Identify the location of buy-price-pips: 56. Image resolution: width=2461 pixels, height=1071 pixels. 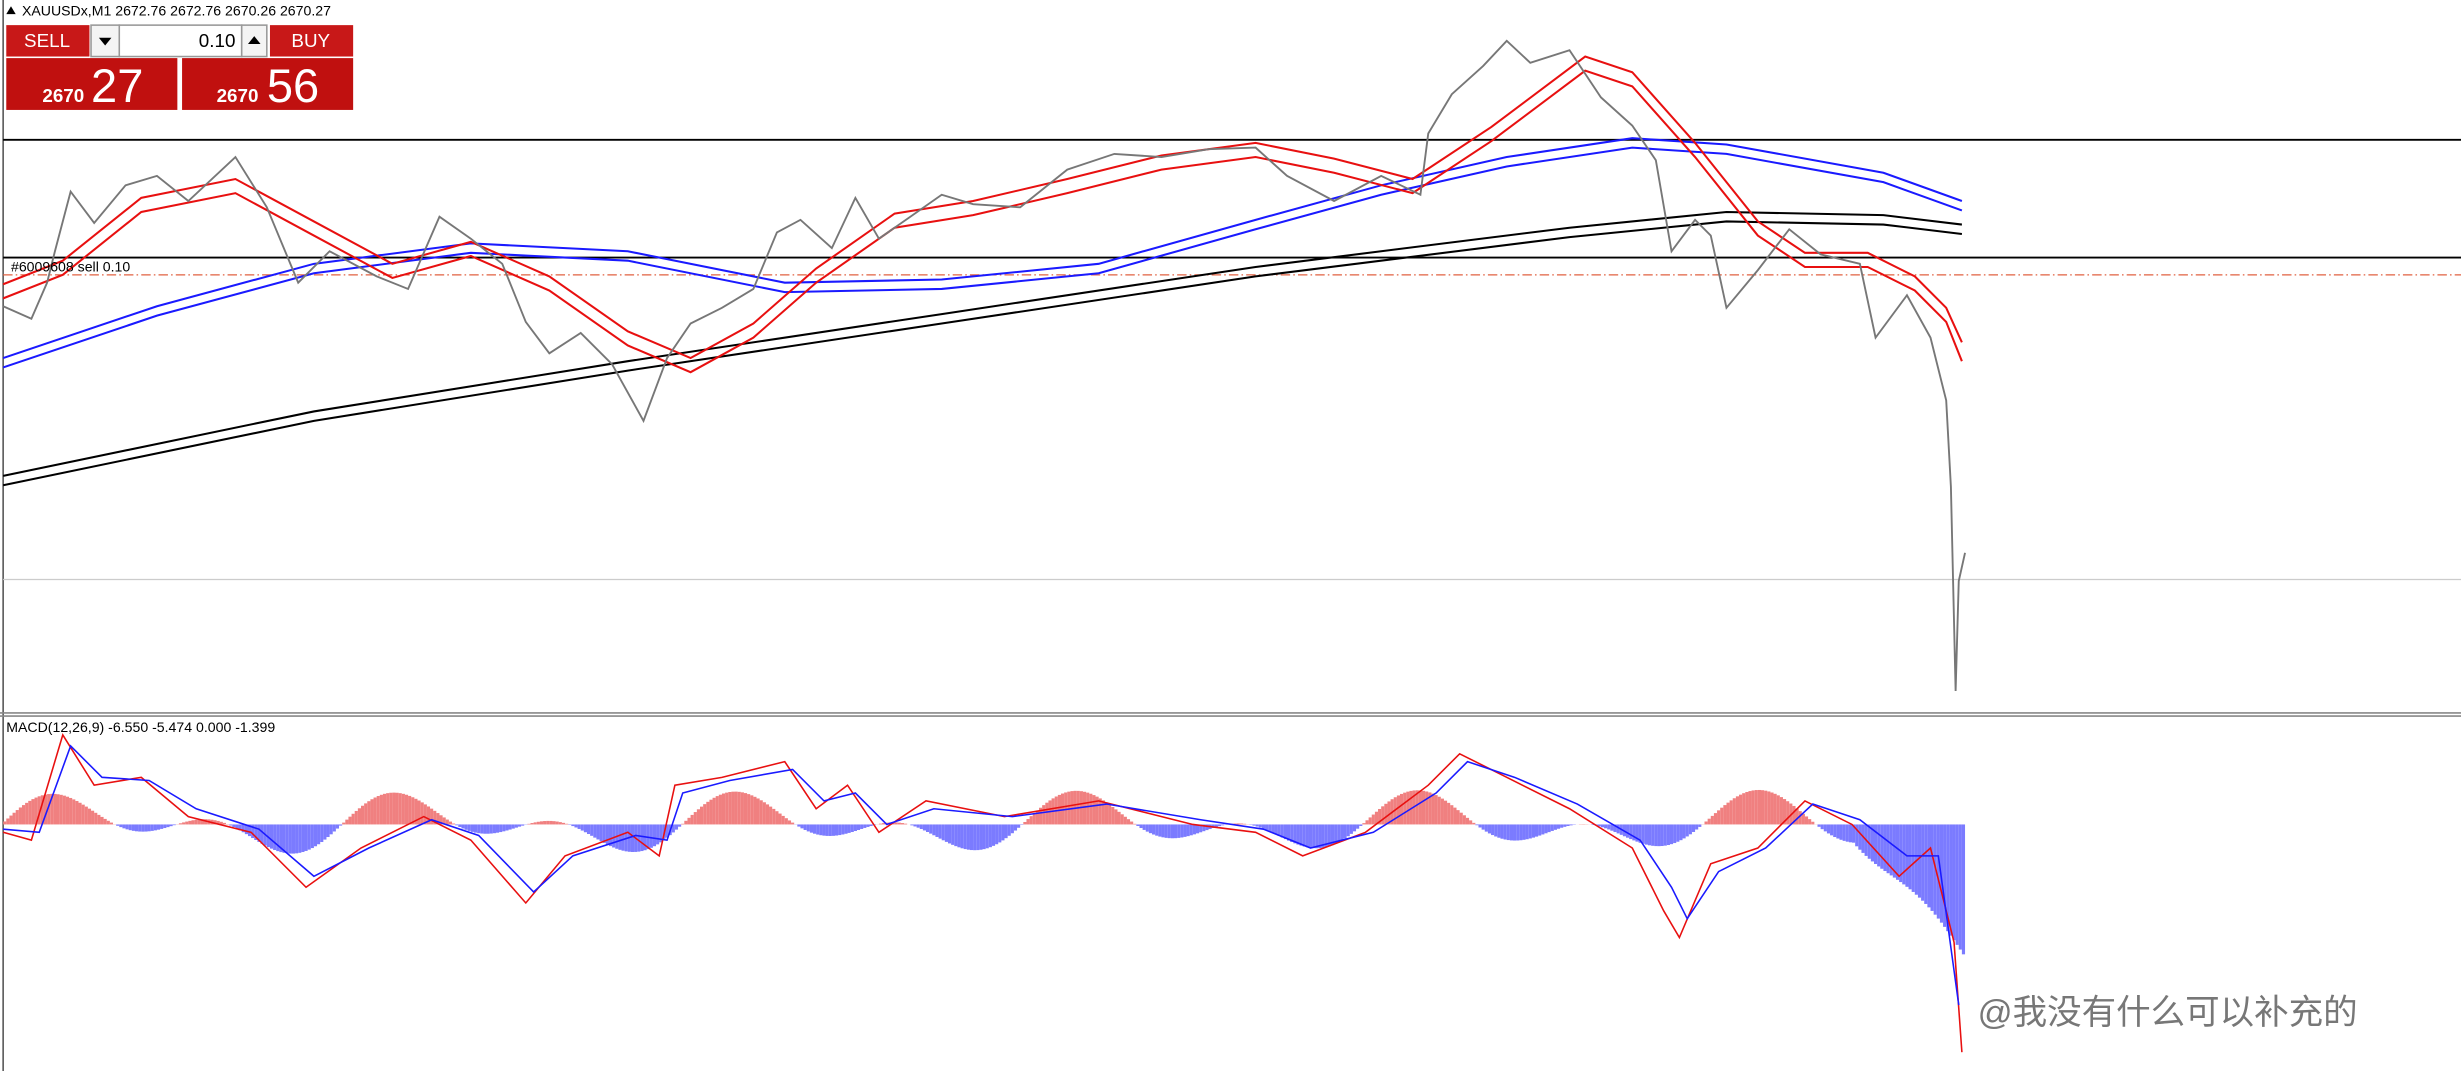
(293, 85).